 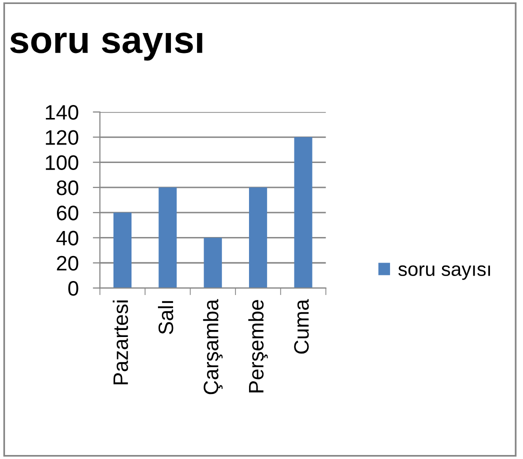 I want to click on x-tick-label: Perşembe, so click(x=258, y=346).